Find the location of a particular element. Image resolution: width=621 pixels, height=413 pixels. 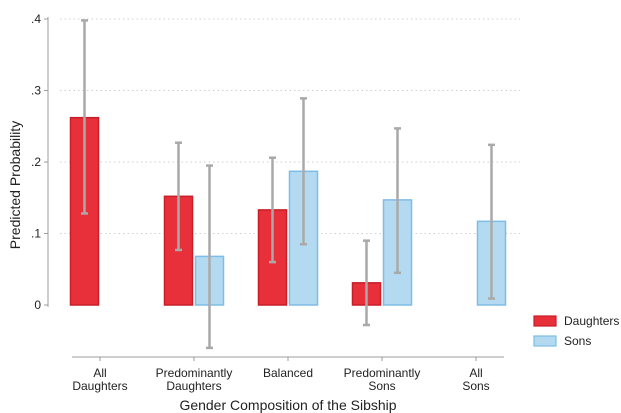

x-tick-label: All Sons is located at coordinates (475, 379).